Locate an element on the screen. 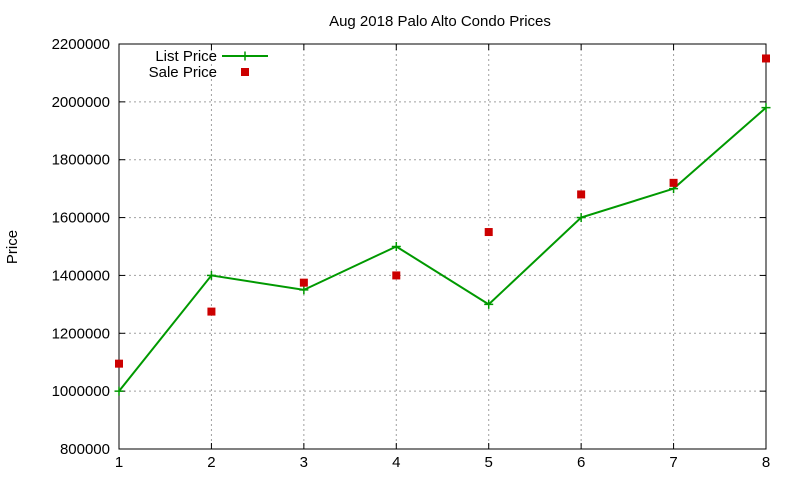 The height and width of the screenshot is (480, 800). x-tick-label: 2 is located at coordinates (211, 462).